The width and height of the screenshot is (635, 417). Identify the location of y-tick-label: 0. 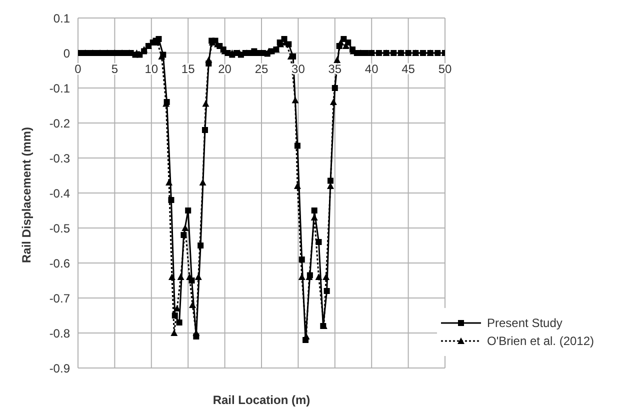
(66, 53).